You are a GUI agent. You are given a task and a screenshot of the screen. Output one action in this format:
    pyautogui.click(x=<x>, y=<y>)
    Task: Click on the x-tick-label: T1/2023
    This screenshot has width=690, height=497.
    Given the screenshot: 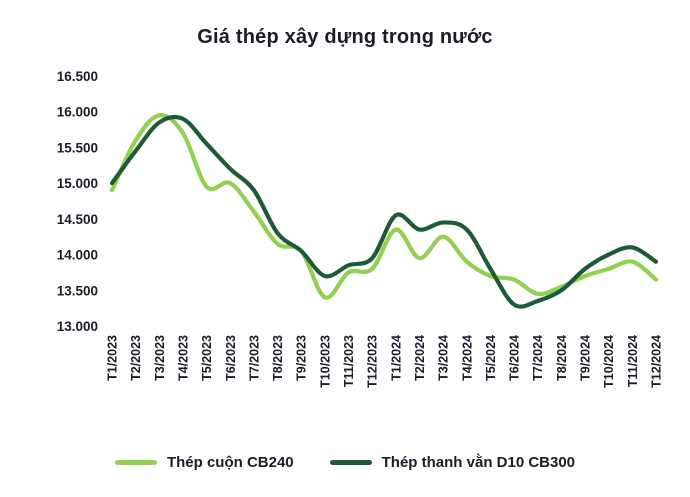 What is the action you would take?
    pyautogui.click(x=113, y=358)
    